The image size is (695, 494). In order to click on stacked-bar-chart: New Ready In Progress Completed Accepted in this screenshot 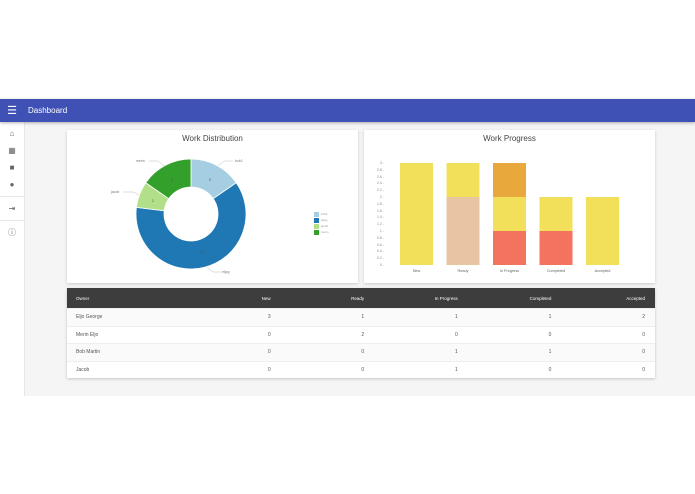, I will do `click(509, 218)`.